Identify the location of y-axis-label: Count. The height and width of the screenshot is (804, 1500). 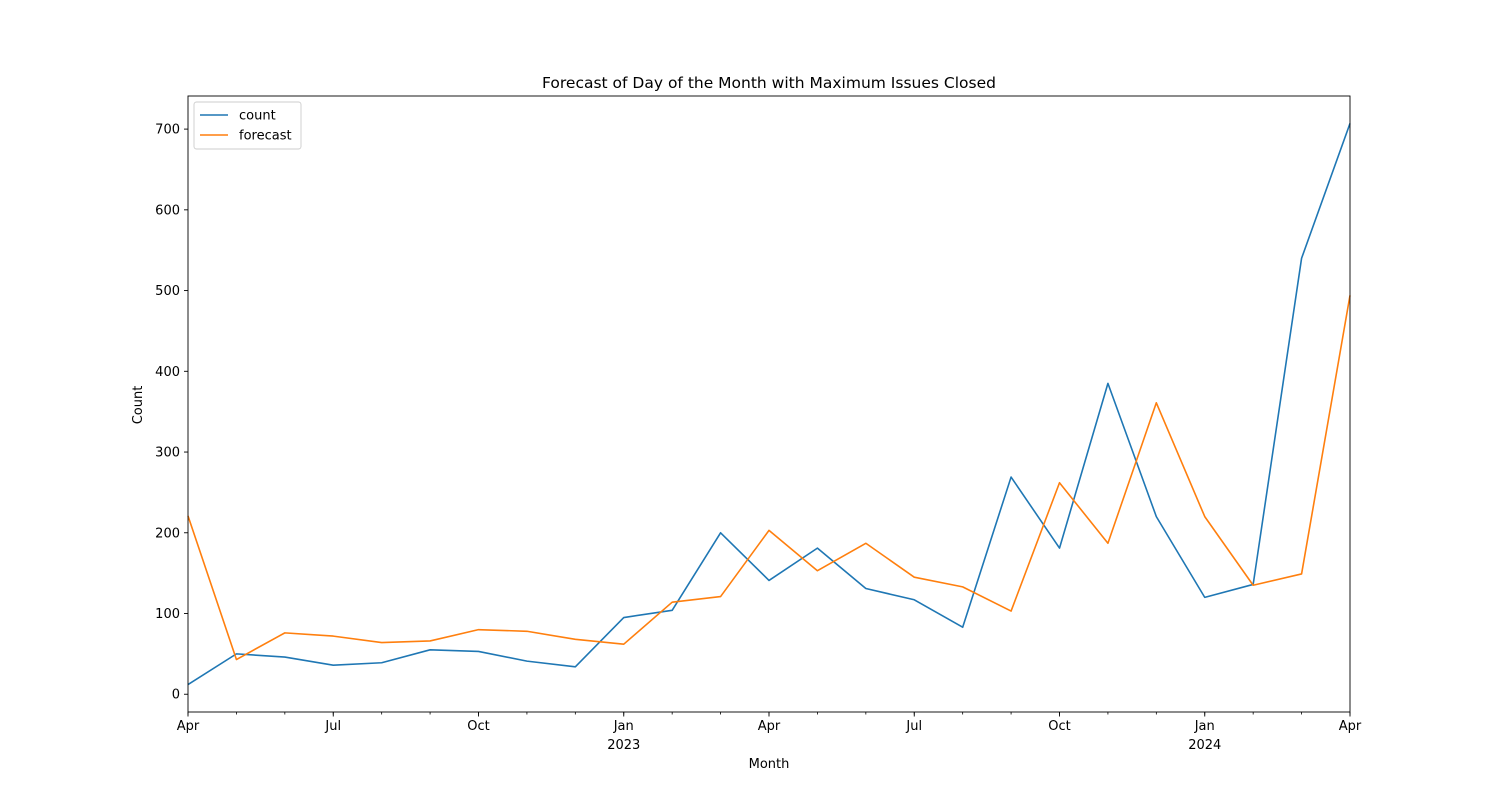
(138, 405).